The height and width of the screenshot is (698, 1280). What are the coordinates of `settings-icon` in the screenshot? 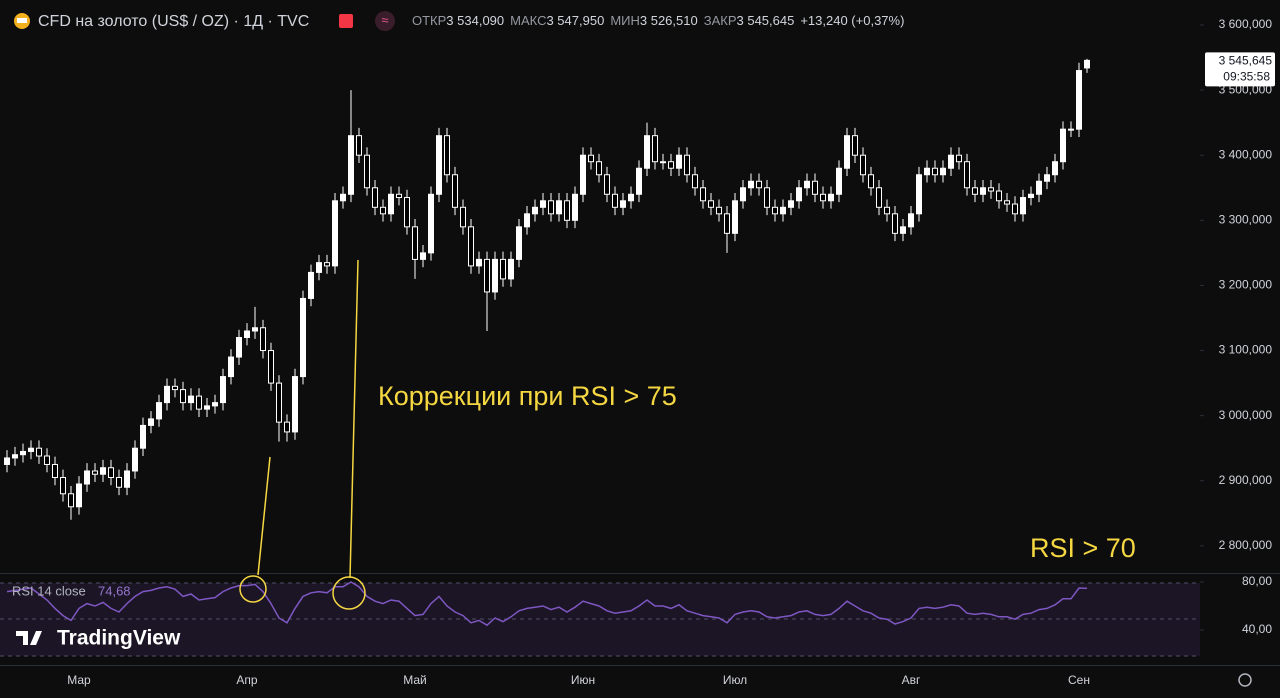 It's located at (1245, 680).